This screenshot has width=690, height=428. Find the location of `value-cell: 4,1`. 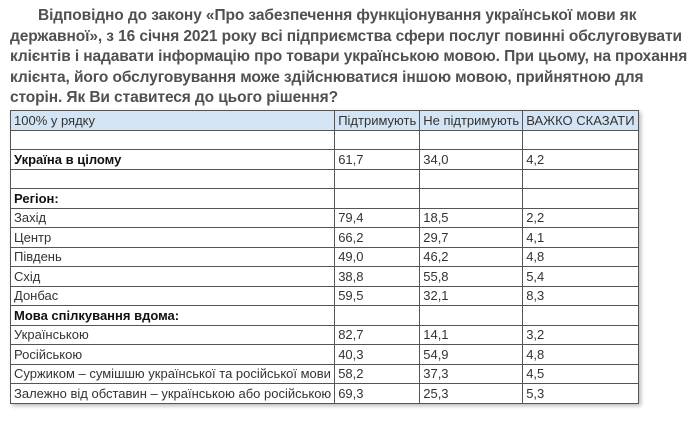

value-cell: 4,1 is located at coordinates (581, 237).